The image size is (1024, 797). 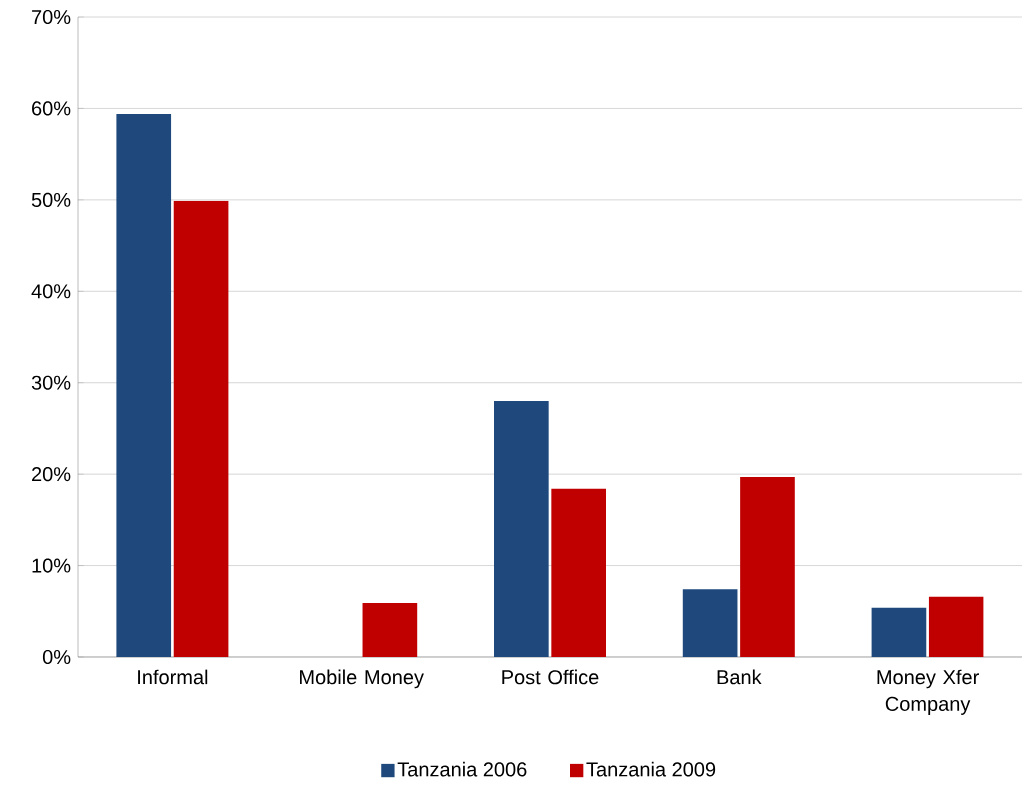 What do you see at coordinates (51, 474) in the screenshot?
I see `y-tick-label: 20%` at bounding box center [51, 474].